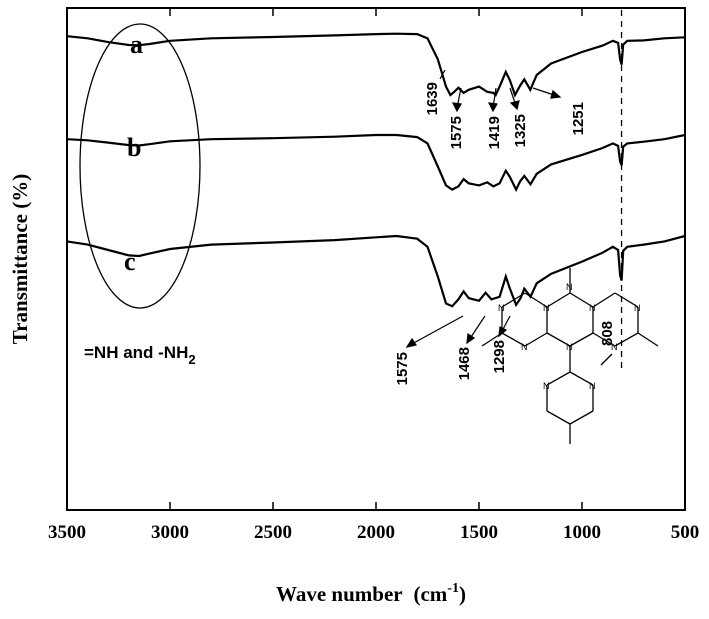 The image size is (709, 619). I want to click on nh-group-label: =NH and -NH2, so click(140, 355).